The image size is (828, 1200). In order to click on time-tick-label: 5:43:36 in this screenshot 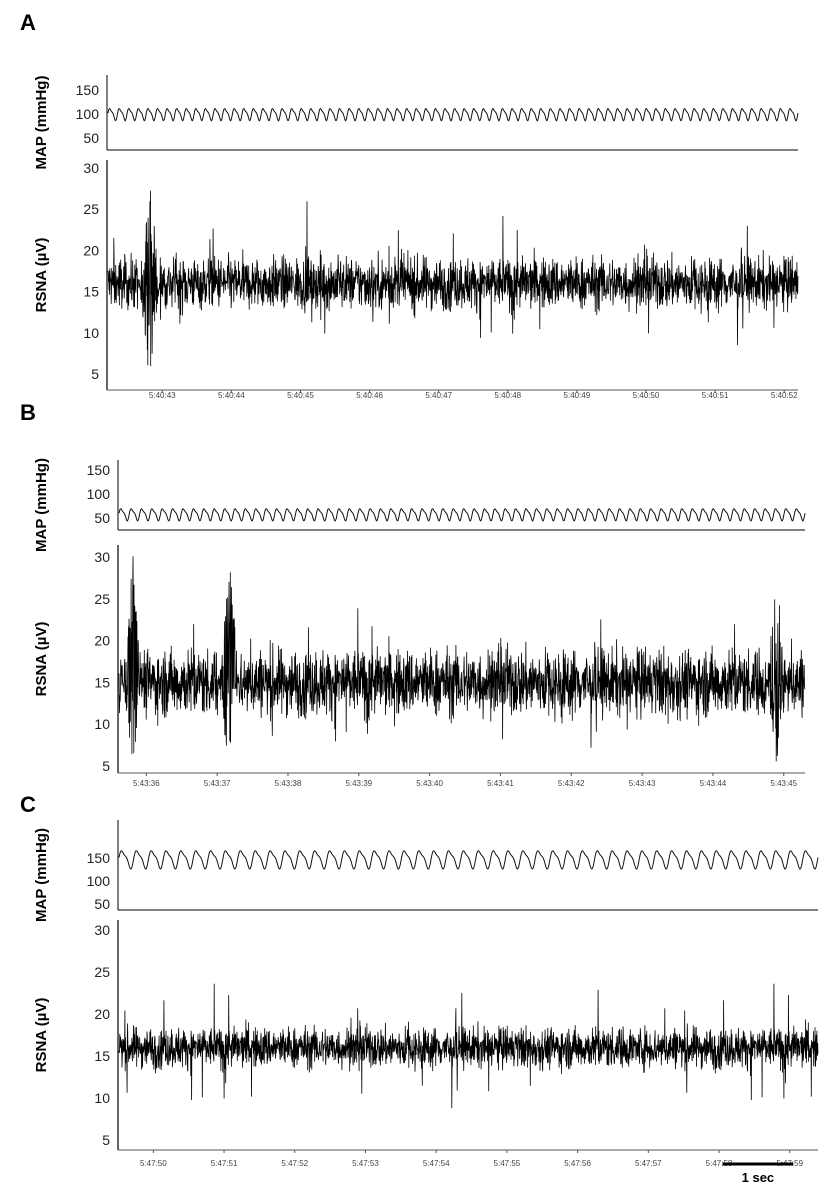, I will do `click(146, 783)`.